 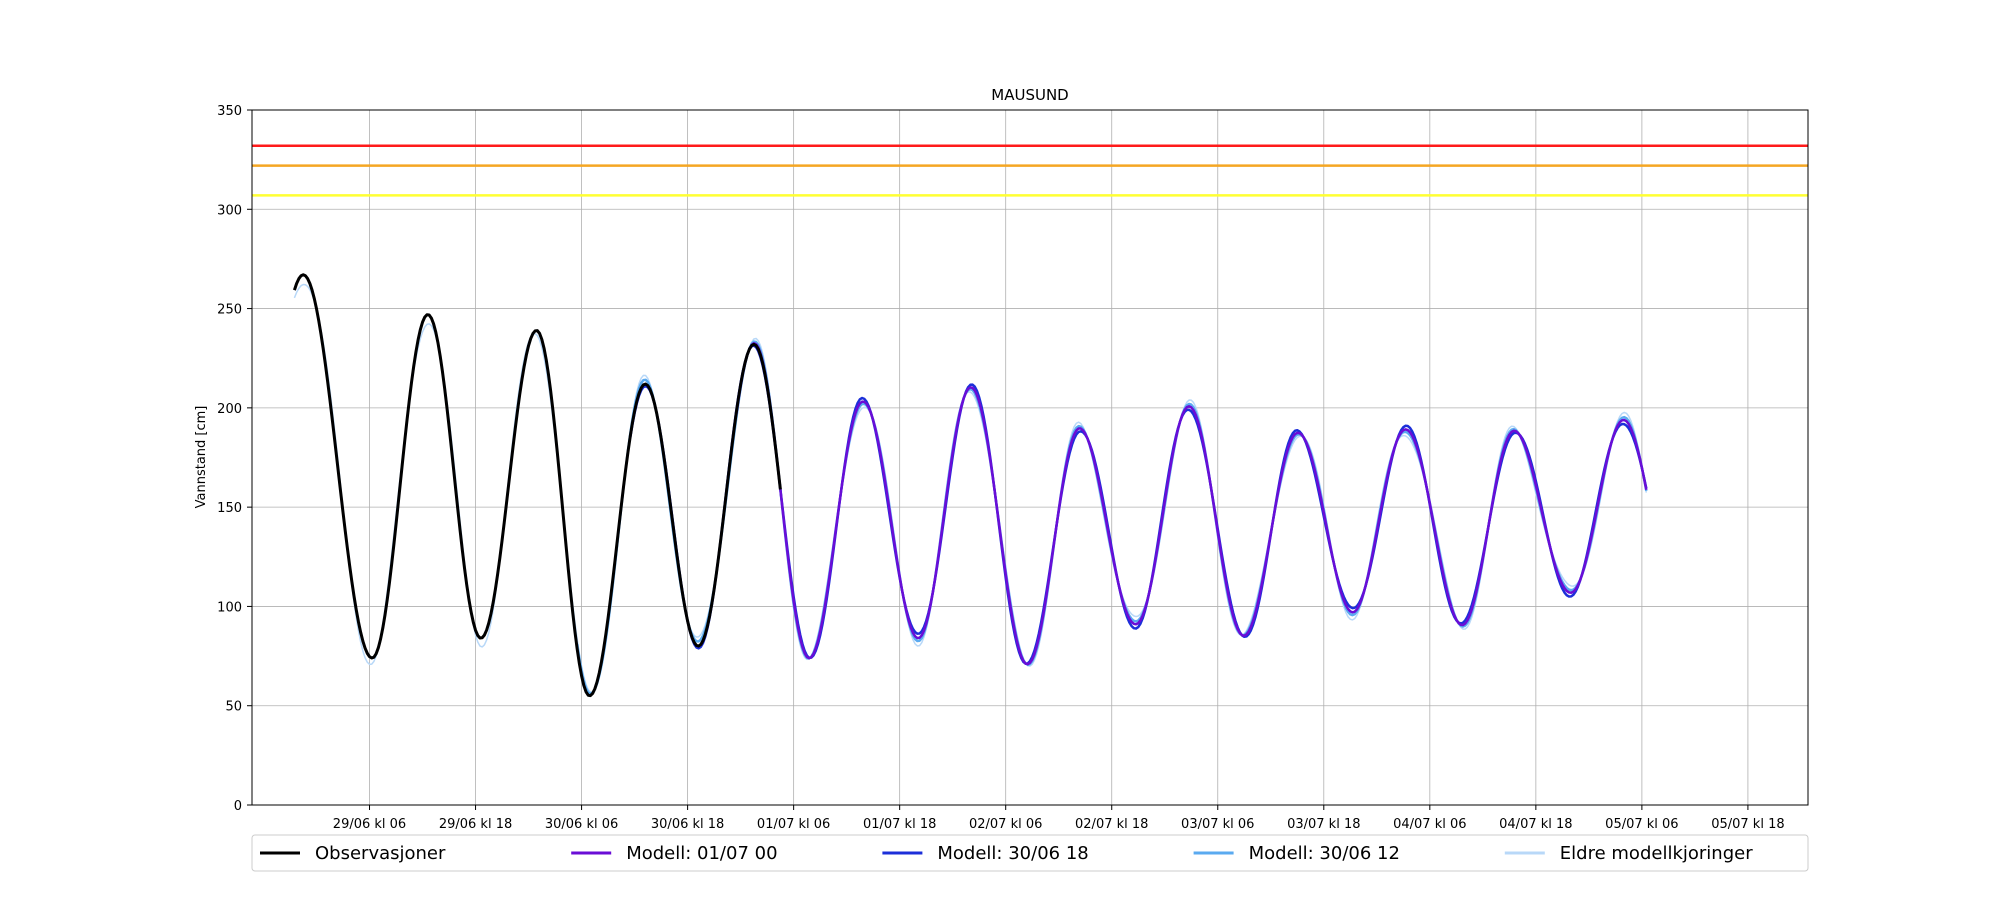 What do you see at coordinates (369, 824) in the screenshot?
I see `x-tick-label: 29/06 kl 06` at bounding box center [369, 824].